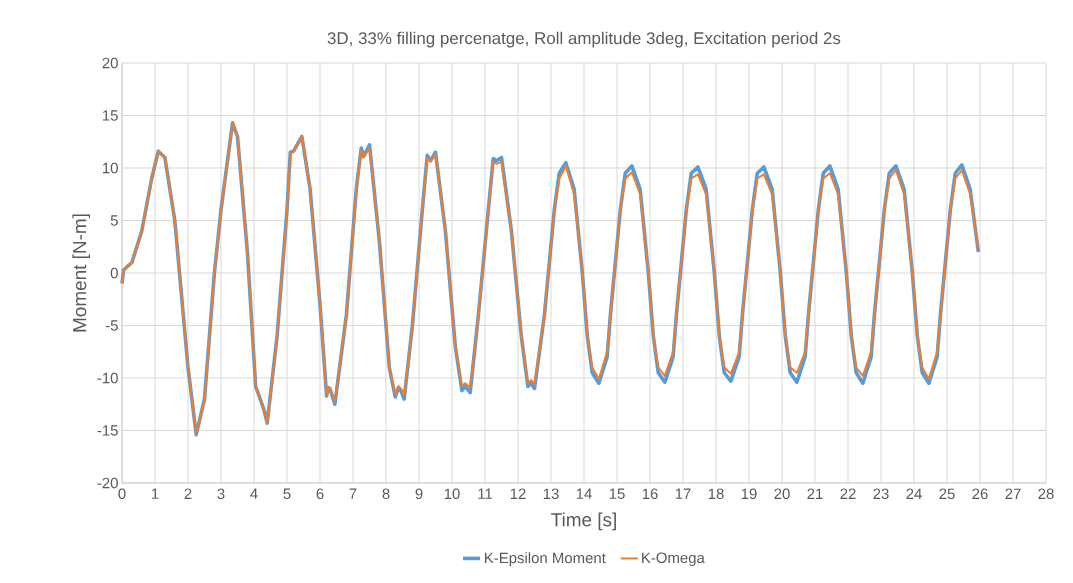  Describe the element at coordinates (545, 559) in the screenshot. I see `legend-label: K-Epsilon Moment` at that location.